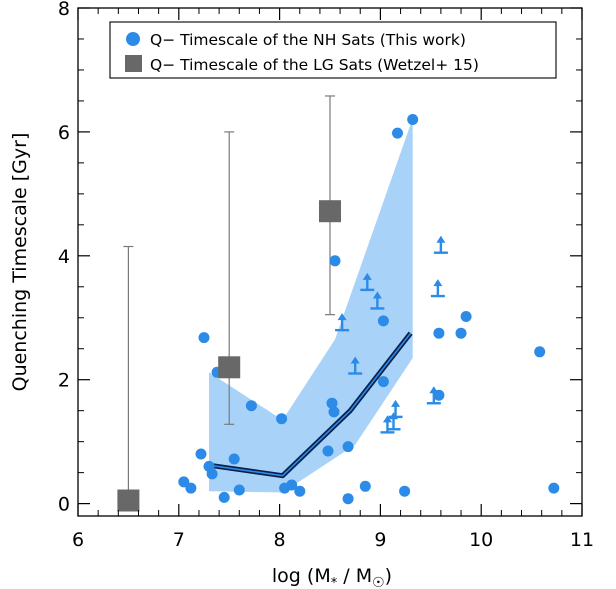 The height and width of the screenshot is (589, 616). What do you see at coordinates (64, 505) in the screenshot?
I see `y-tick-label-0: 0` at bounding box center [64, 505].